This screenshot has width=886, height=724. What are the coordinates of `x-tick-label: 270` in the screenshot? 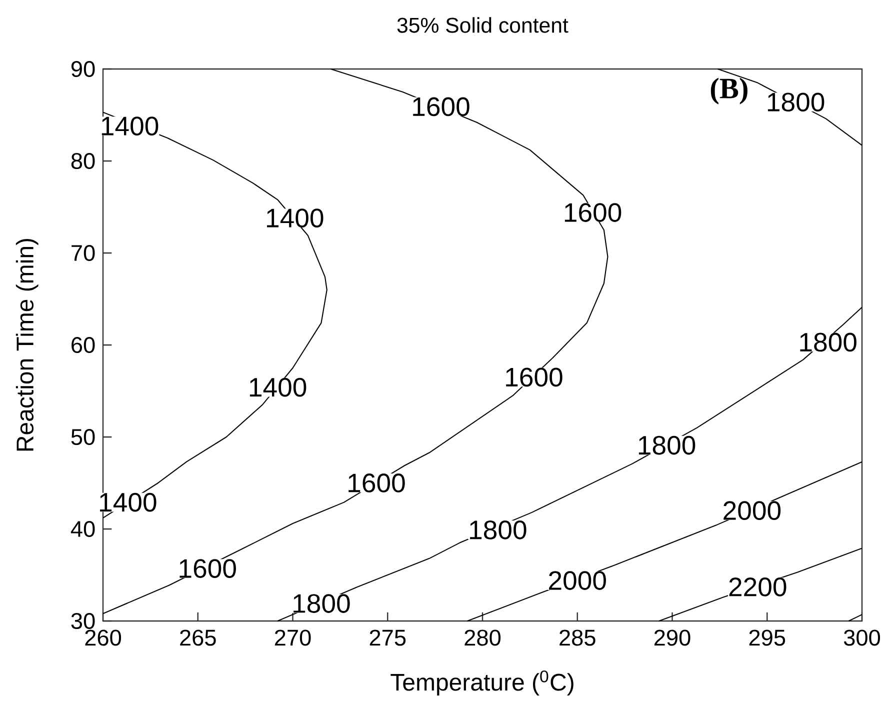 It's located at (292, 638).